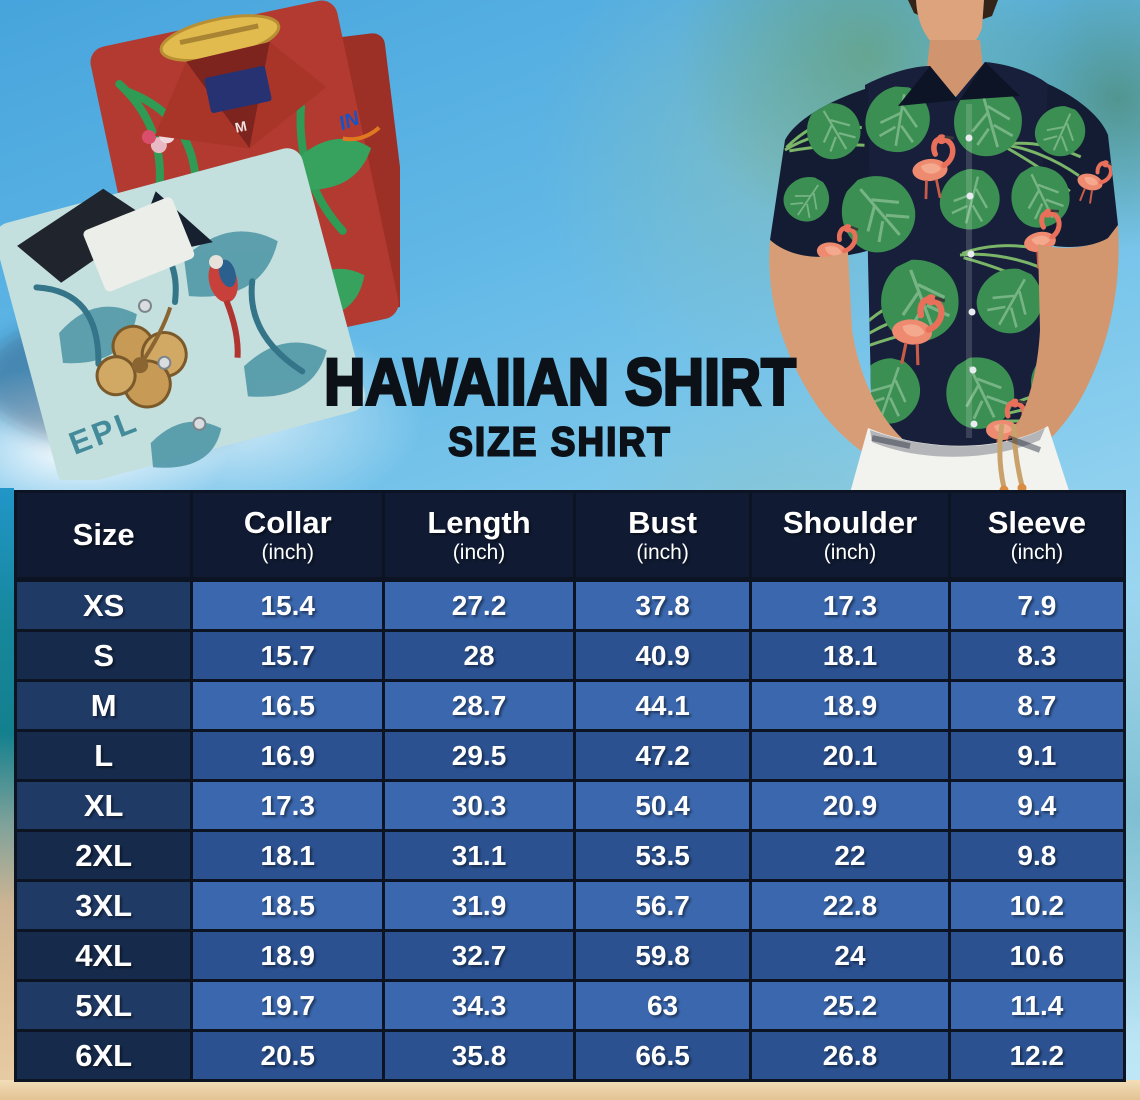 This screenshot has height=1100, width=1140. I want to click on page-subtitle: SIZE SHIRT, so click(559, 441).